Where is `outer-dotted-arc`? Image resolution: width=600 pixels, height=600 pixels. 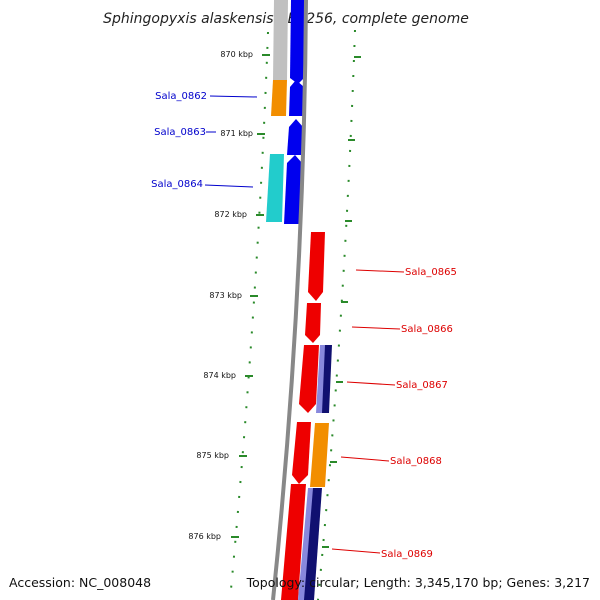 outer-dotted-arc is located at coordinates (336, 314).